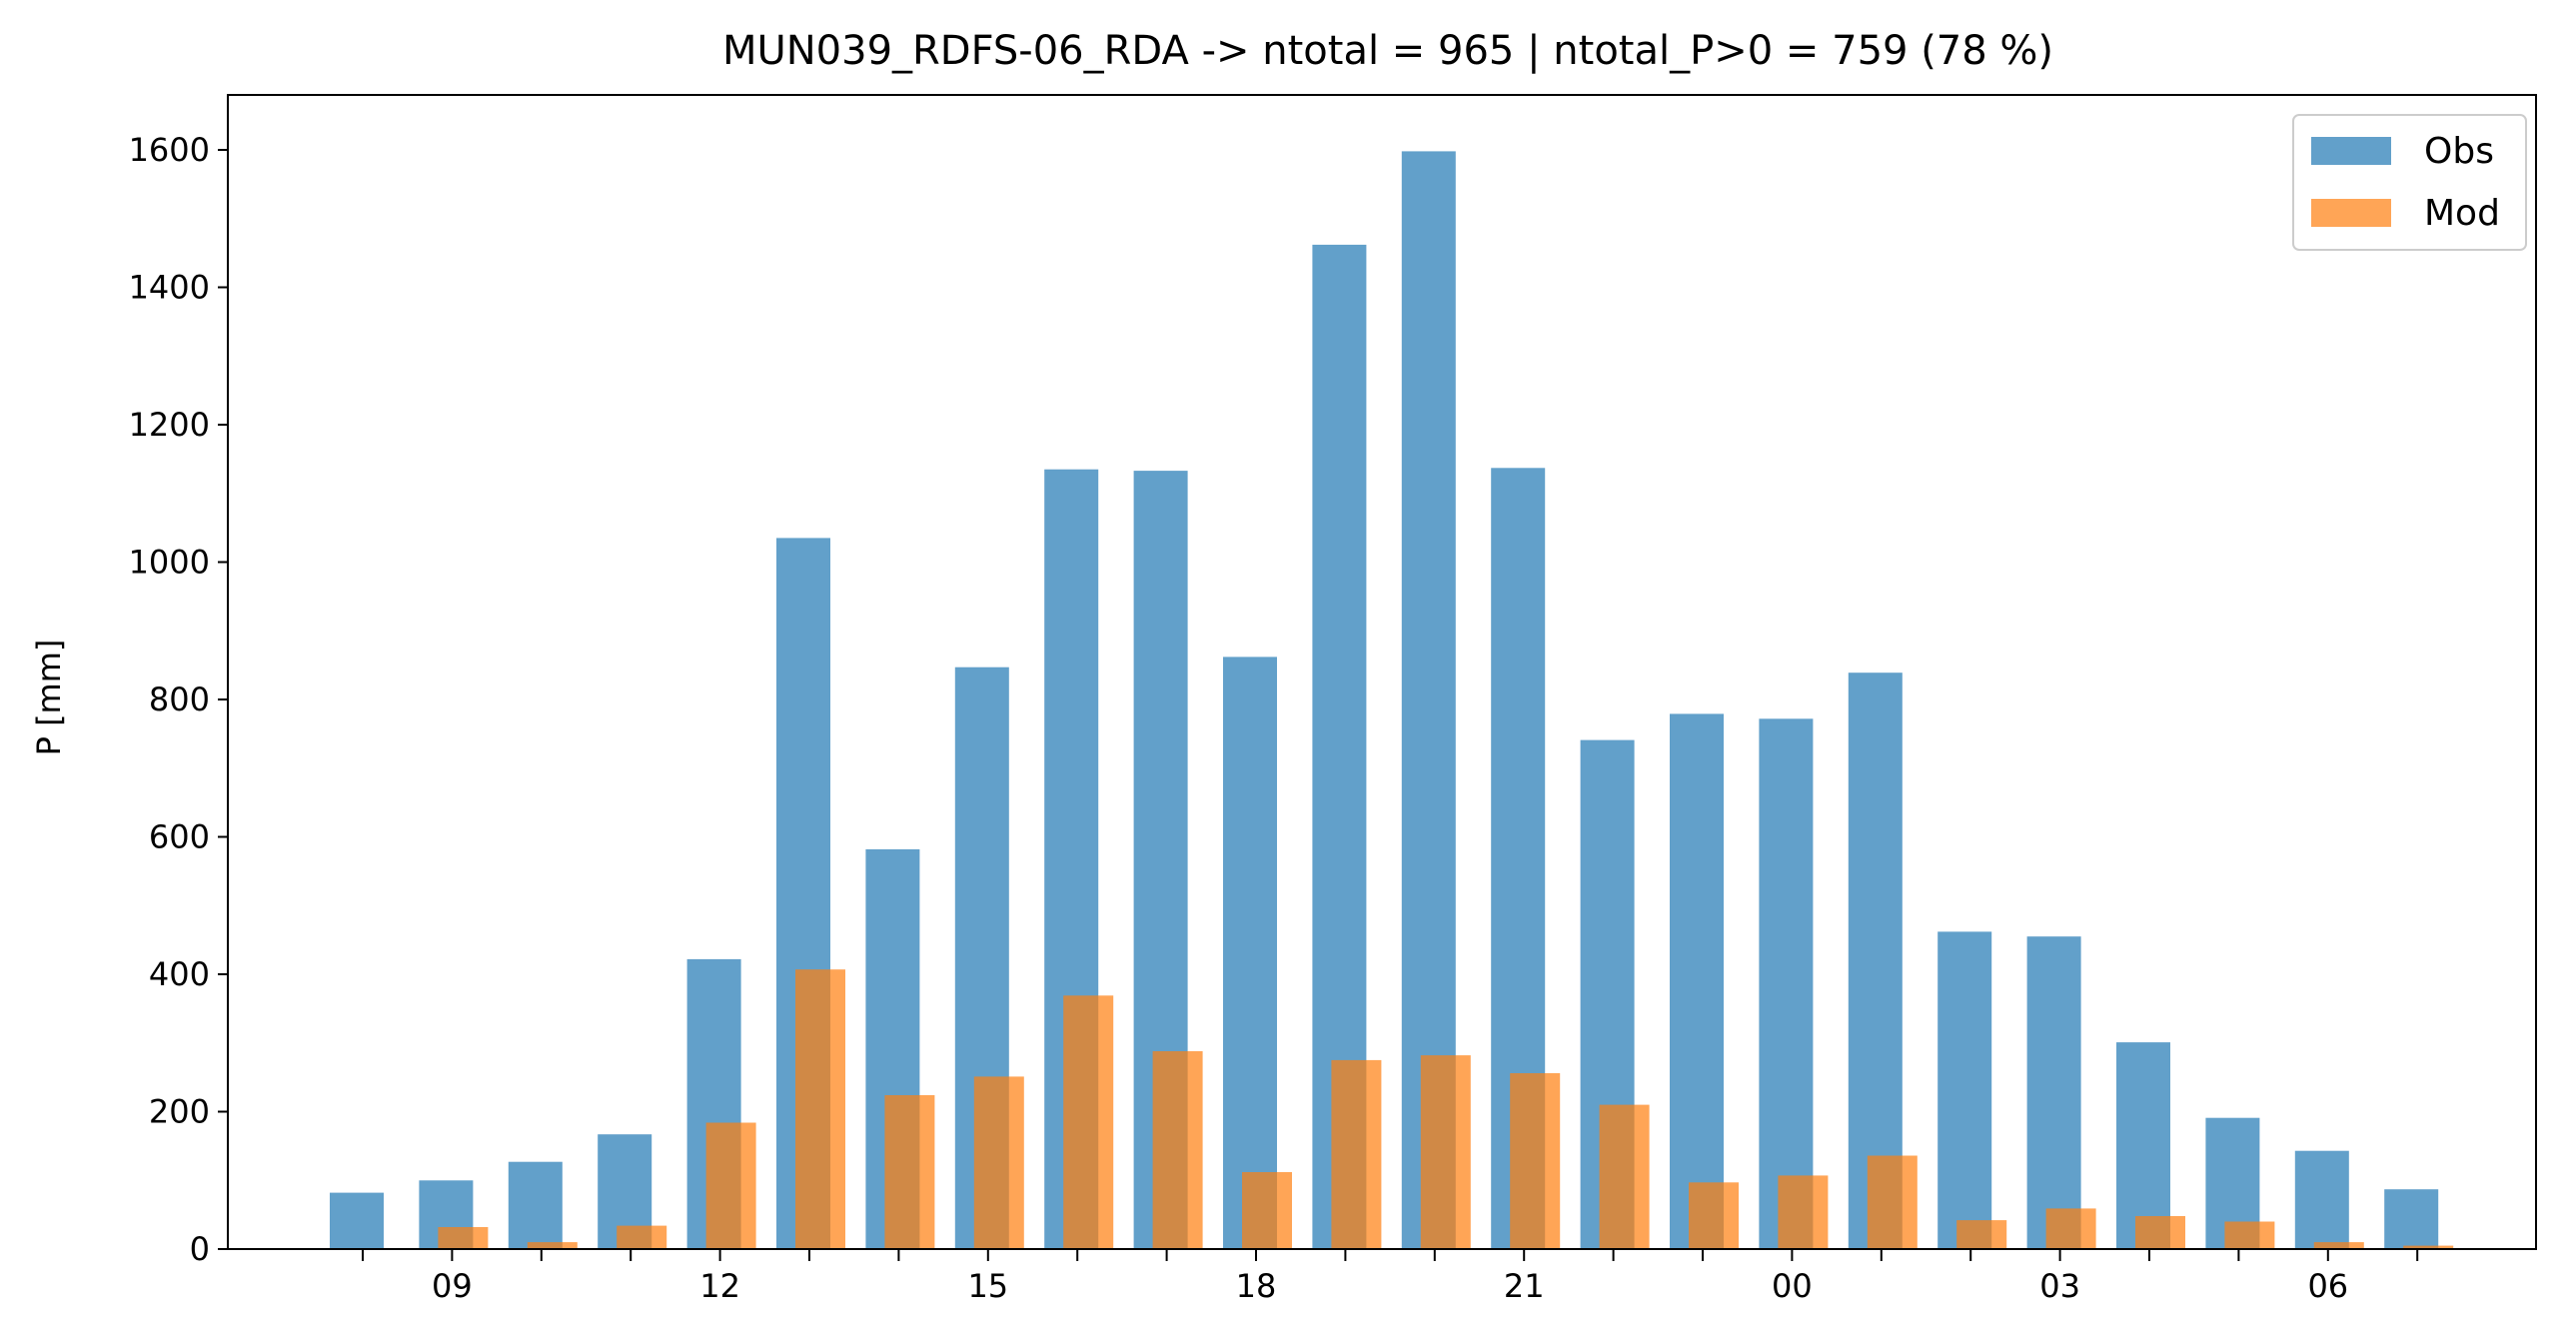  What do you see at coordinates (1390, 1277) in the screenshot?
I see `x-axis: 09 12 15 18 21 00 03 06` at bounding box center [1390, 1277].